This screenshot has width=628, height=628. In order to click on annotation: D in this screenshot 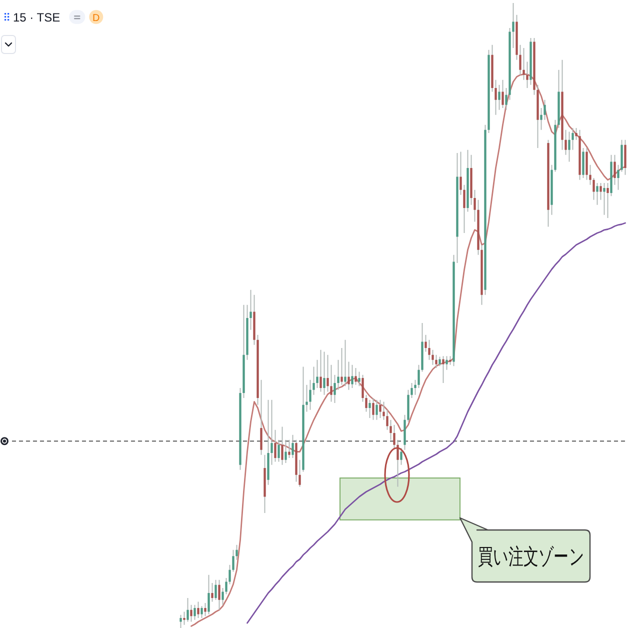, I will do `click(96, 17)`.